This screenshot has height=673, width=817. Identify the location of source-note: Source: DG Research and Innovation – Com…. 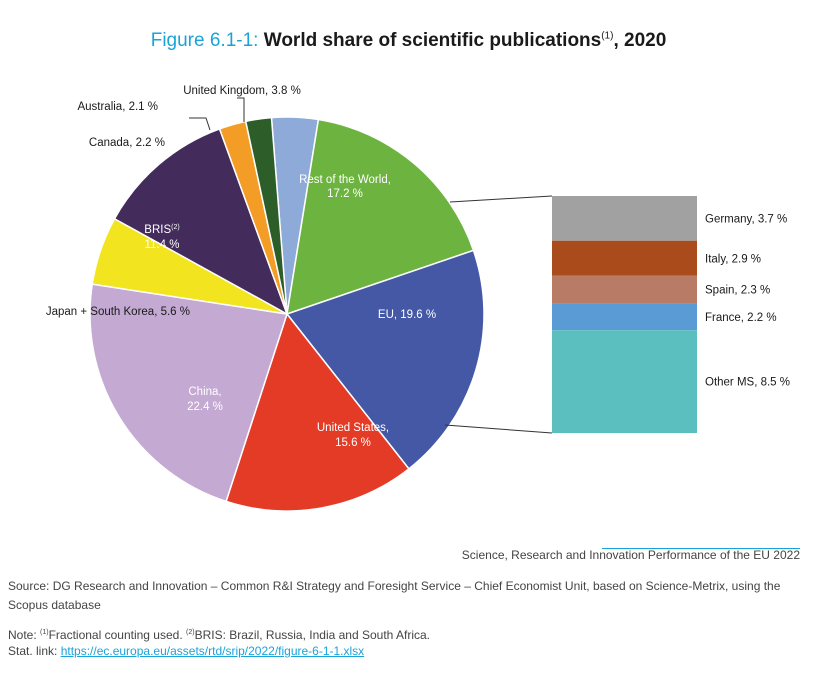
(394, 595).